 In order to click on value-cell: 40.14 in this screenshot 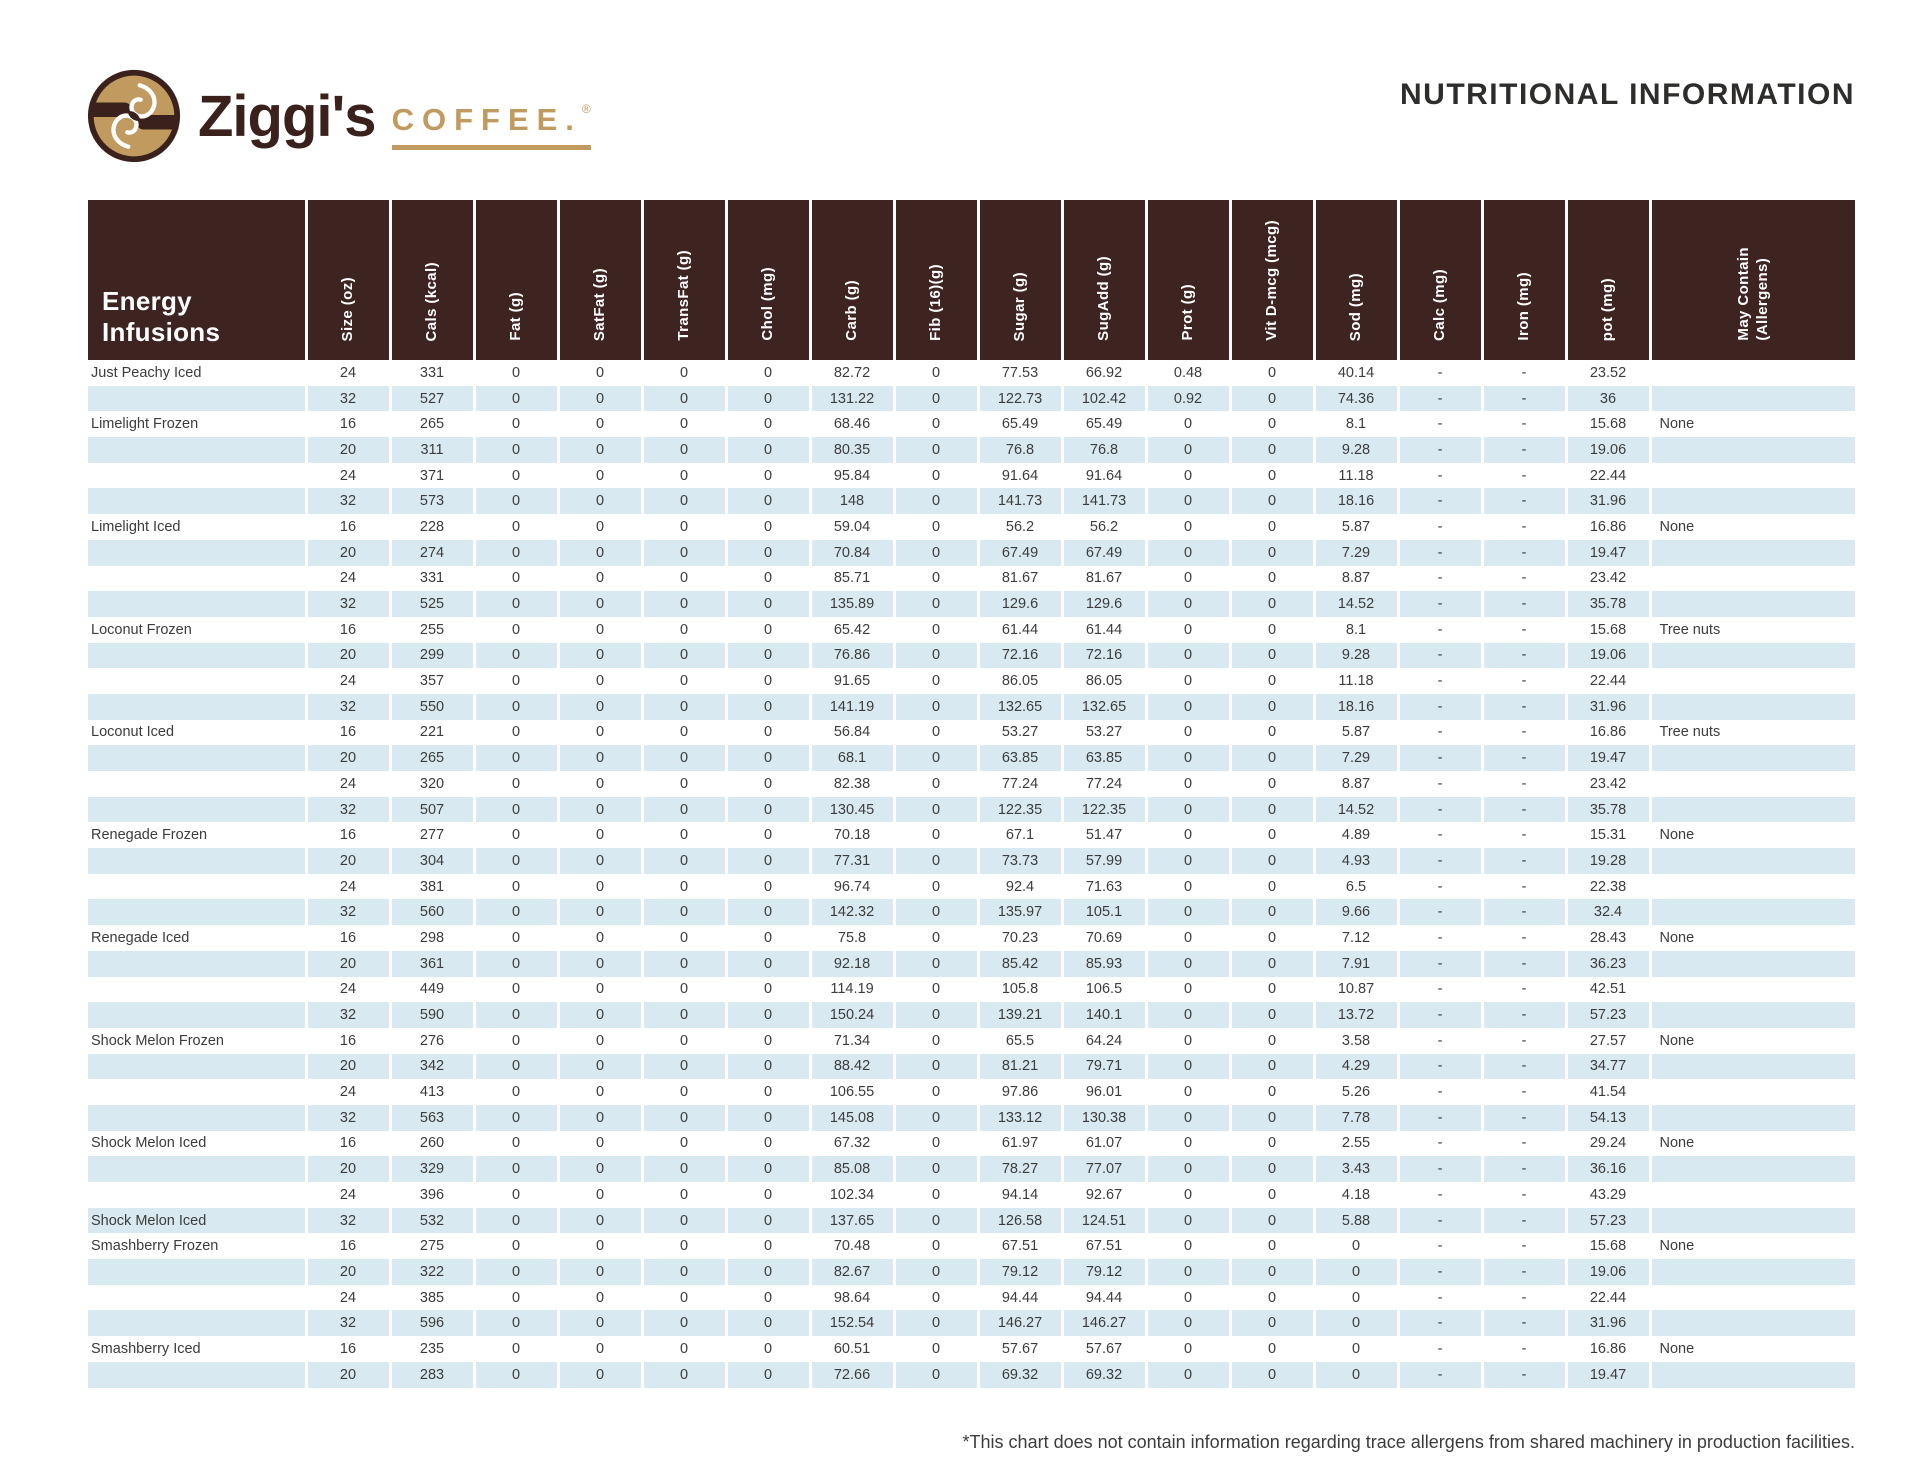, I will do `click(1355, 373)`.